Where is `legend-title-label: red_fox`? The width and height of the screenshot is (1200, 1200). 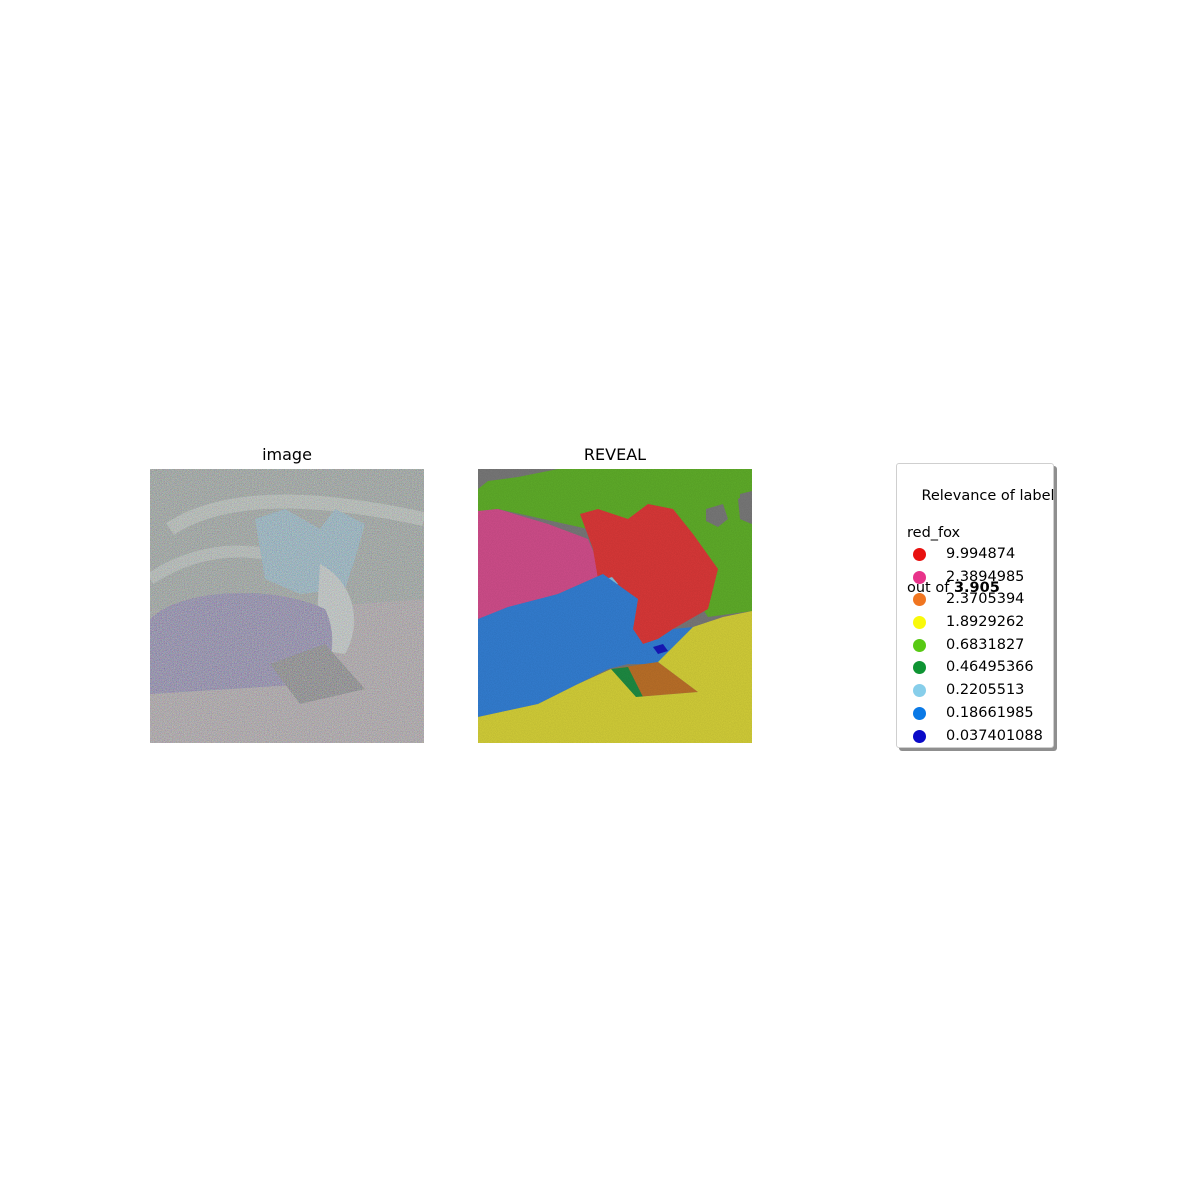
legend-title-label: red_fox is located at coordinates (934, 532).